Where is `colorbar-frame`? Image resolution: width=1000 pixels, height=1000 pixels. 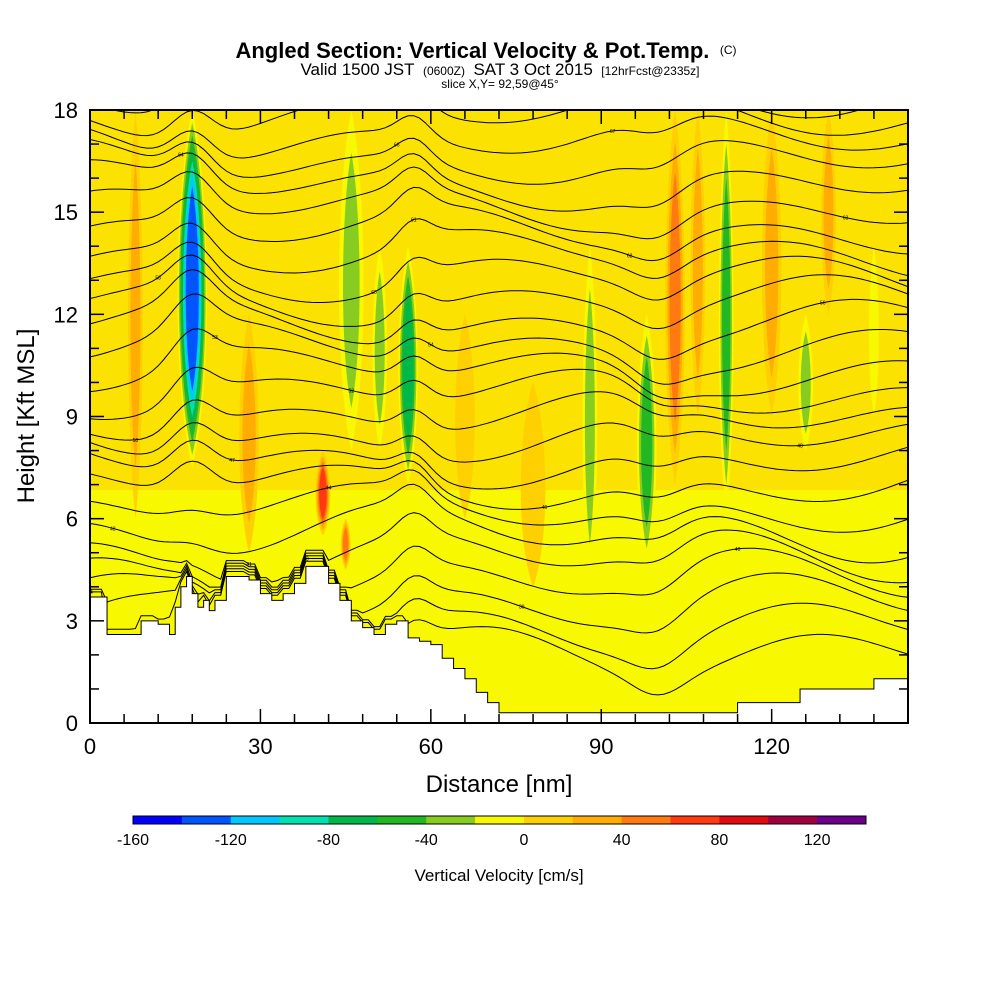 colorbar-frame is located at coordinates (499, 820).